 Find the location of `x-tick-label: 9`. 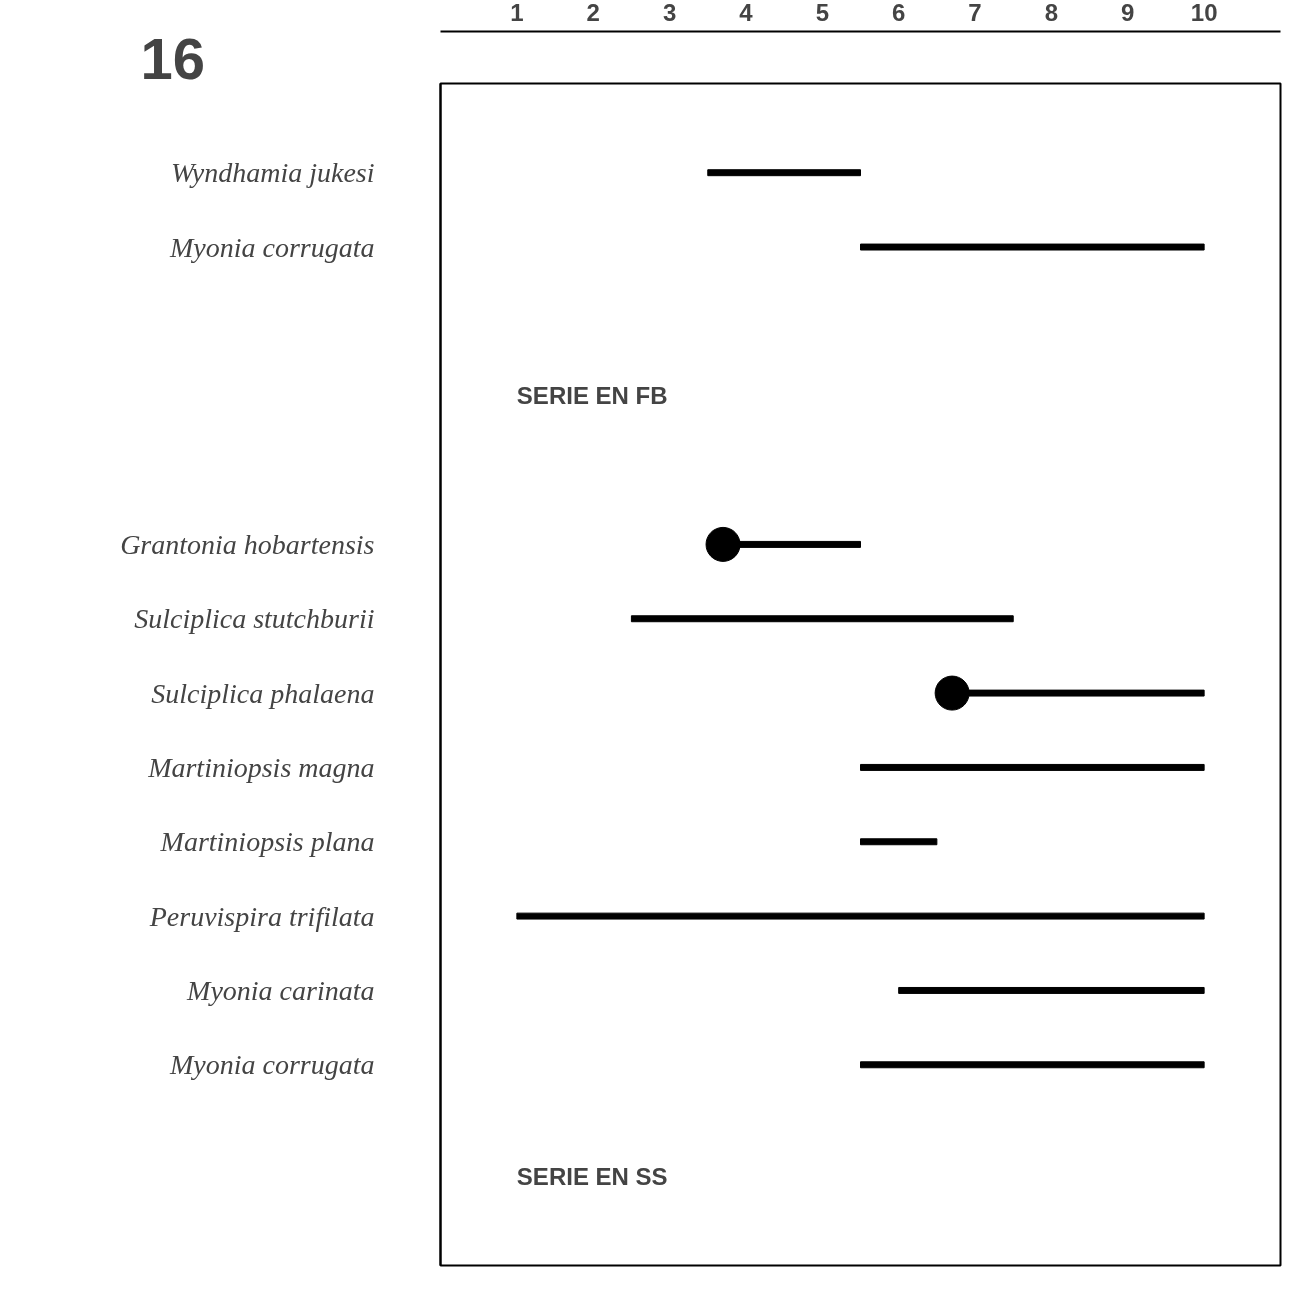

x-tick-label: 9 is located at coordinates (1128, 13).